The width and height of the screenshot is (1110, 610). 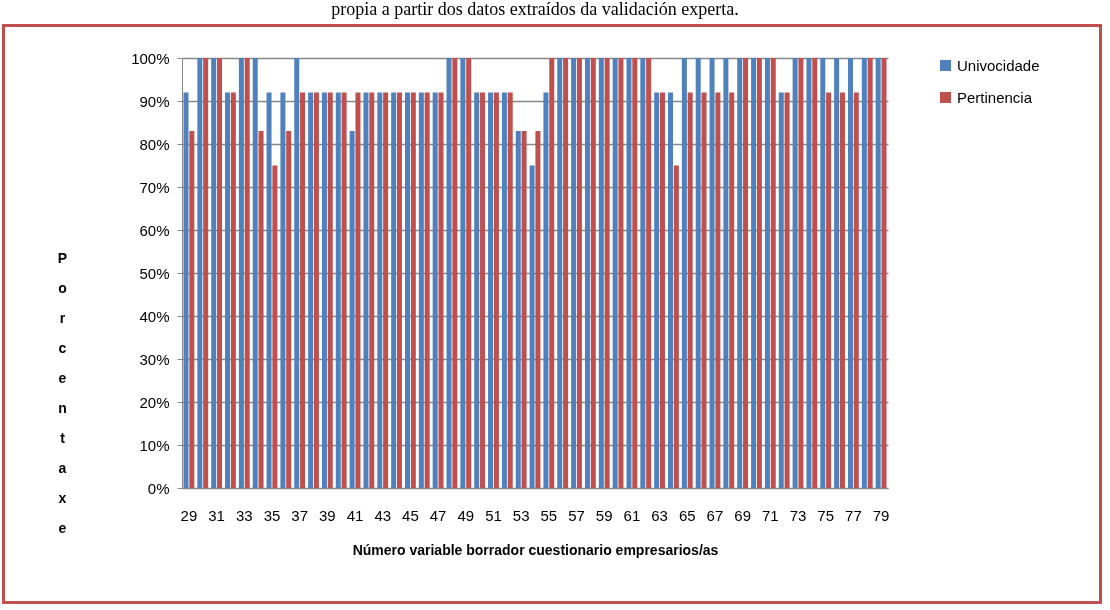 I want to click on x-tick-label: 53, so click(x=521, y=515).